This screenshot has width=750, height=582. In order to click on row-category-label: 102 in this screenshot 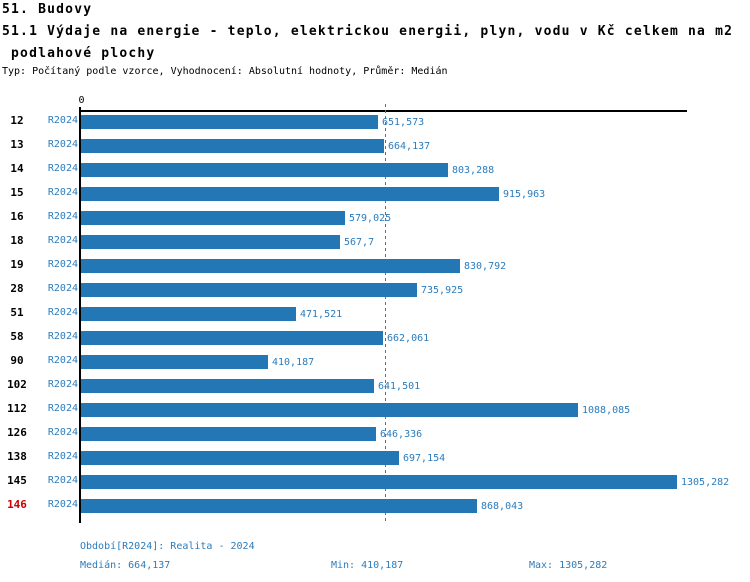, I will do `click(17, 385)`.